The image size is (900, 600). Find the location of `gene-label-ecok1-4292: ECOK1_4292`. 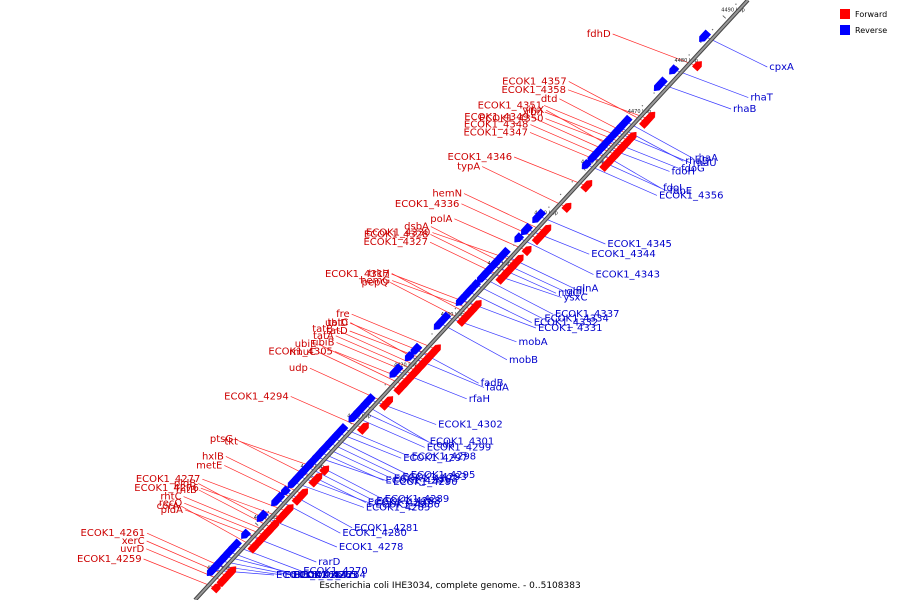

gene-label-ecok1-4292: ECOK1_4292 is located at coordinates (426, 479).